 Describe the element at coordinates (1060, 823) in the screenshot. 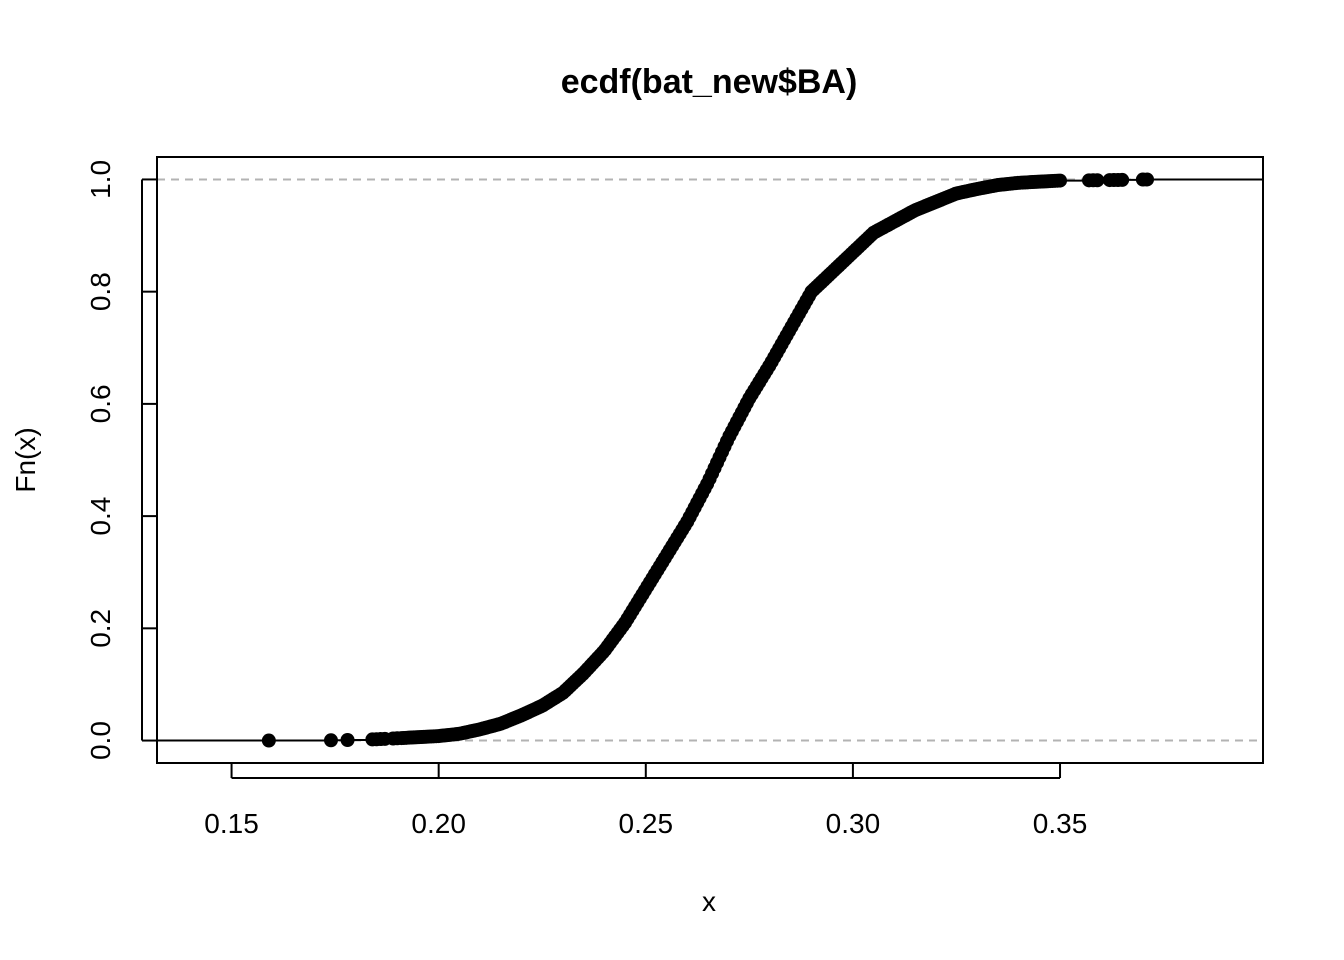

I see `x-tick-label: 0.35` at that location.